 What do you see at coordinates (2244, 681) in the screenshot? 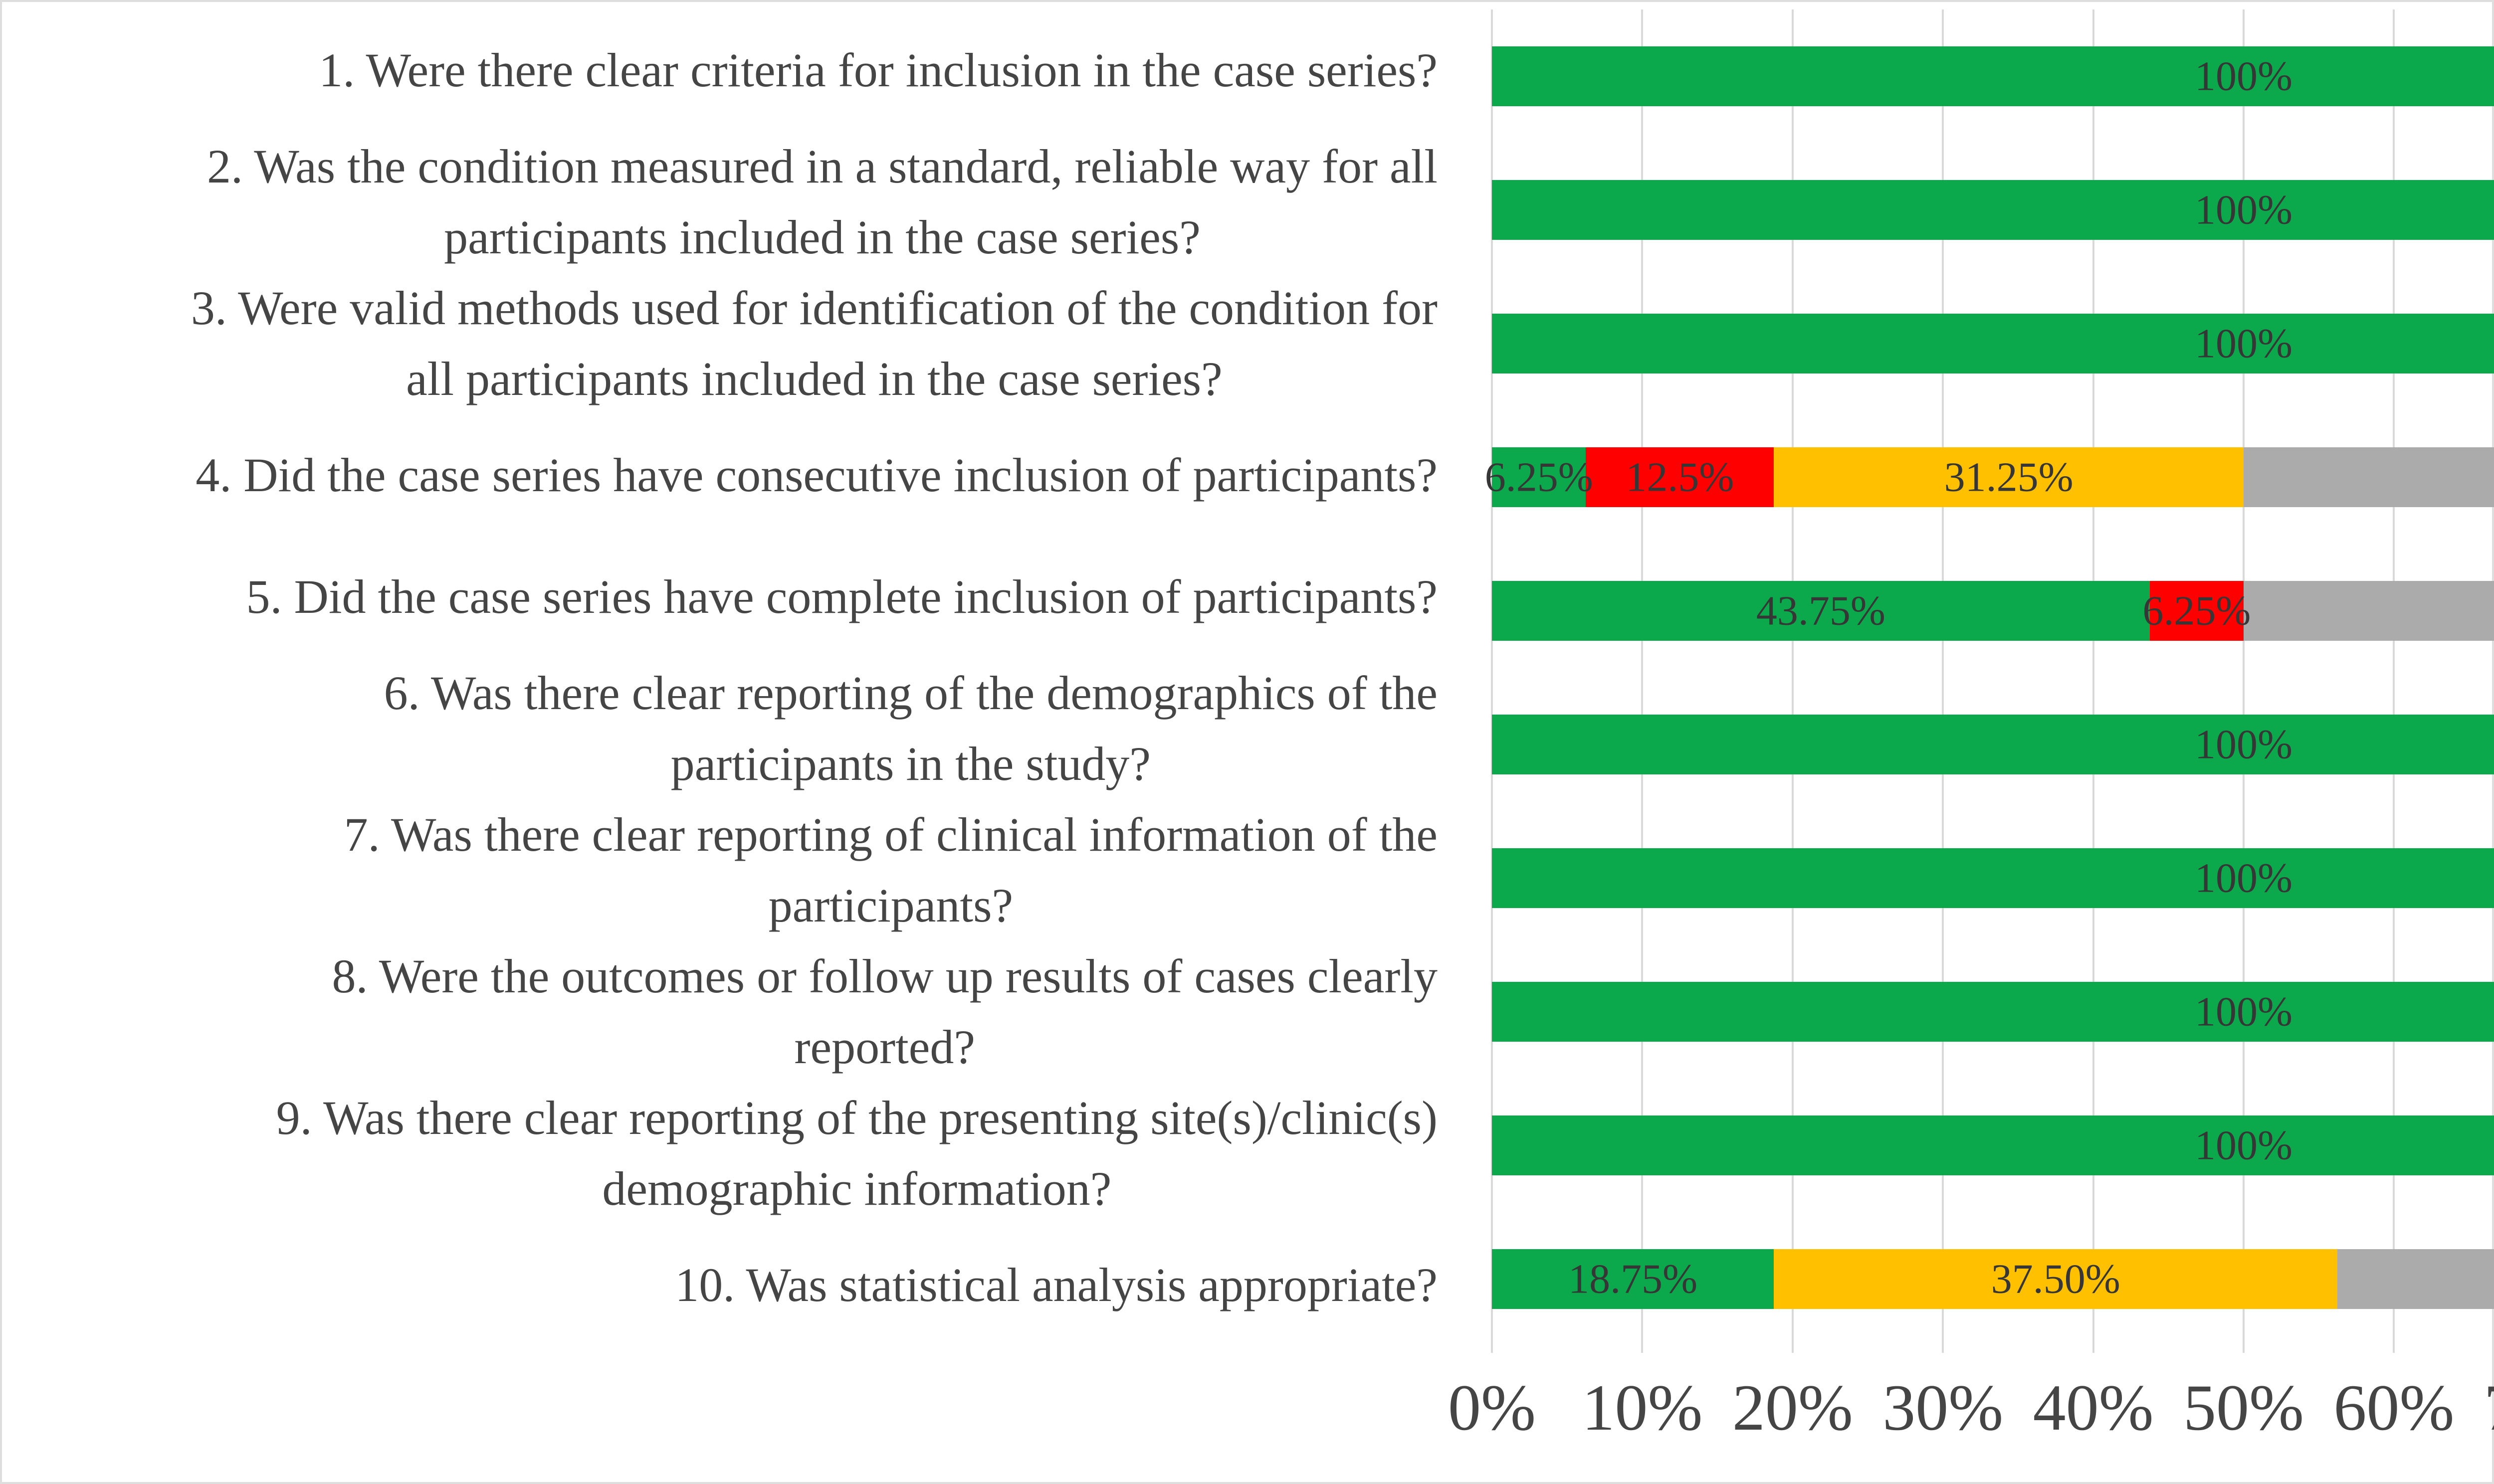
I see `gridline-50%` at bounding box center [2244, 681].